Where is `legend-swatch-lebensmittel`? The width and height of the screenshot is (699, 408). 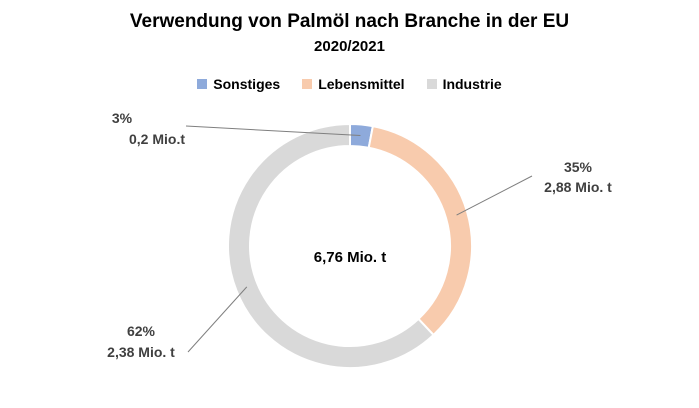 legend-swatch-lebensmittel is located at coordinates (307, 84).